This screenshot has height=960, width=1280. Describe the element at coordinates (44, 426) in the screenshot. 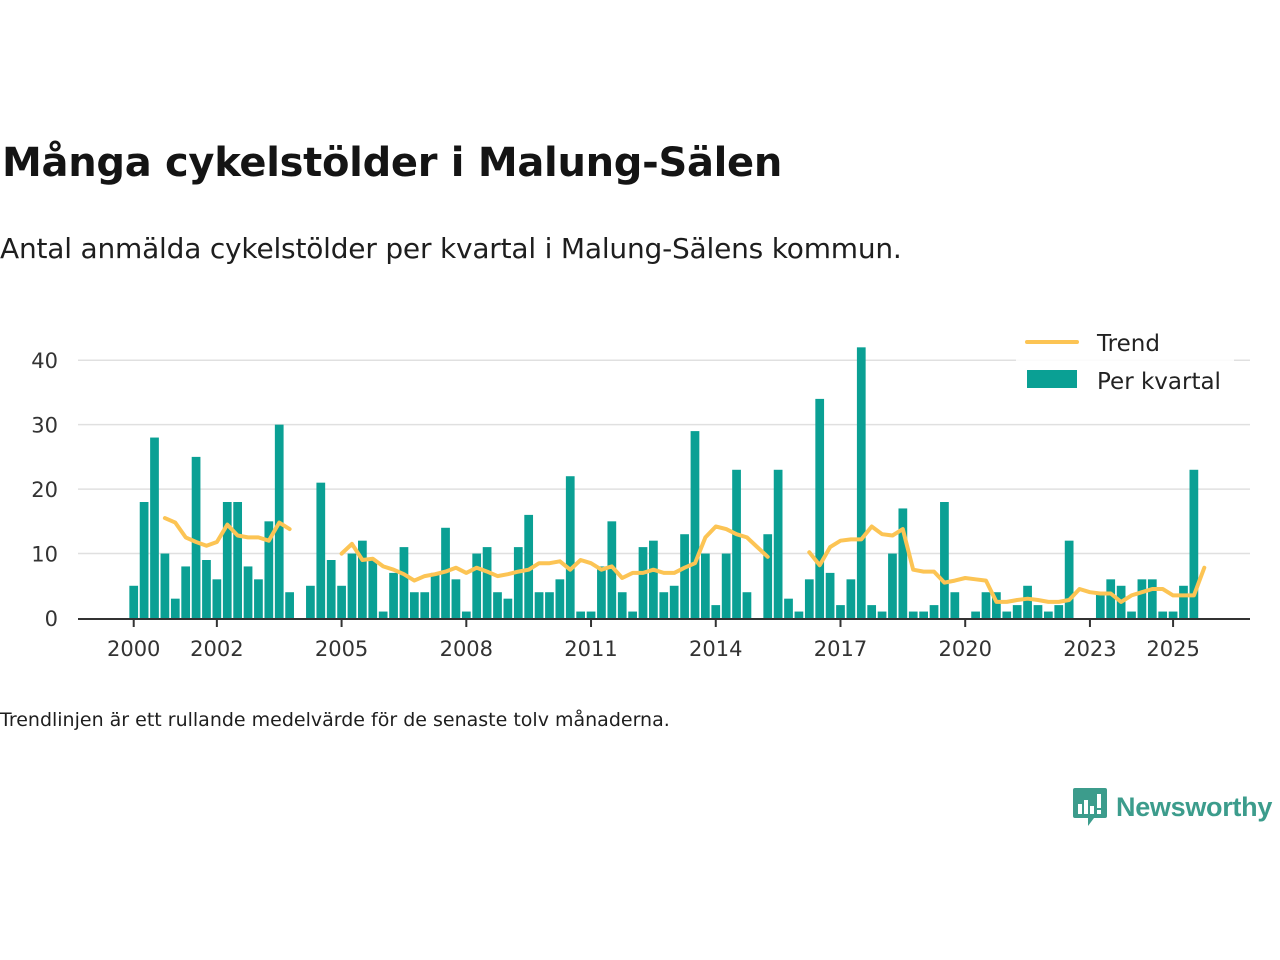

I see `y-tick-label: 30` at that location.